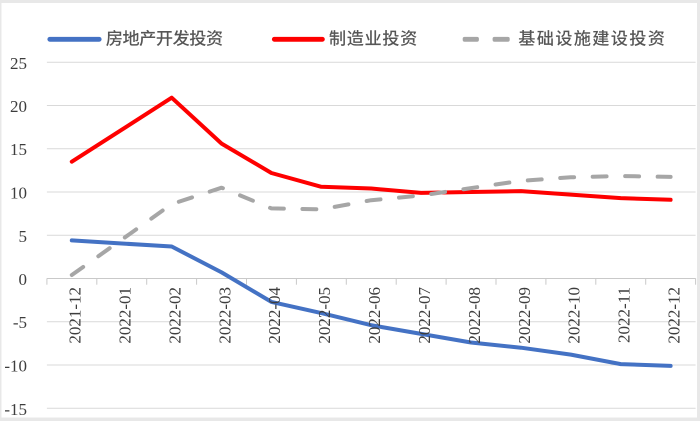 This screenshot has height=421, width=700. I want to click on svg-text: 2022-08, so click(474, 315).